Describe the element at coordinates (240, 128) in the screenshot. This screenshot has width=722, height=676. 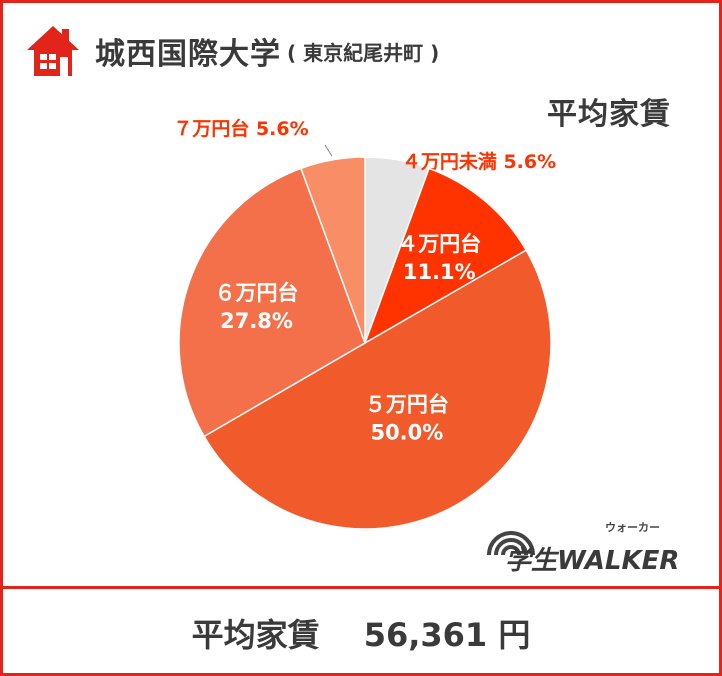
I see `slice-label-4: ７万円台 5.6%` at that location.